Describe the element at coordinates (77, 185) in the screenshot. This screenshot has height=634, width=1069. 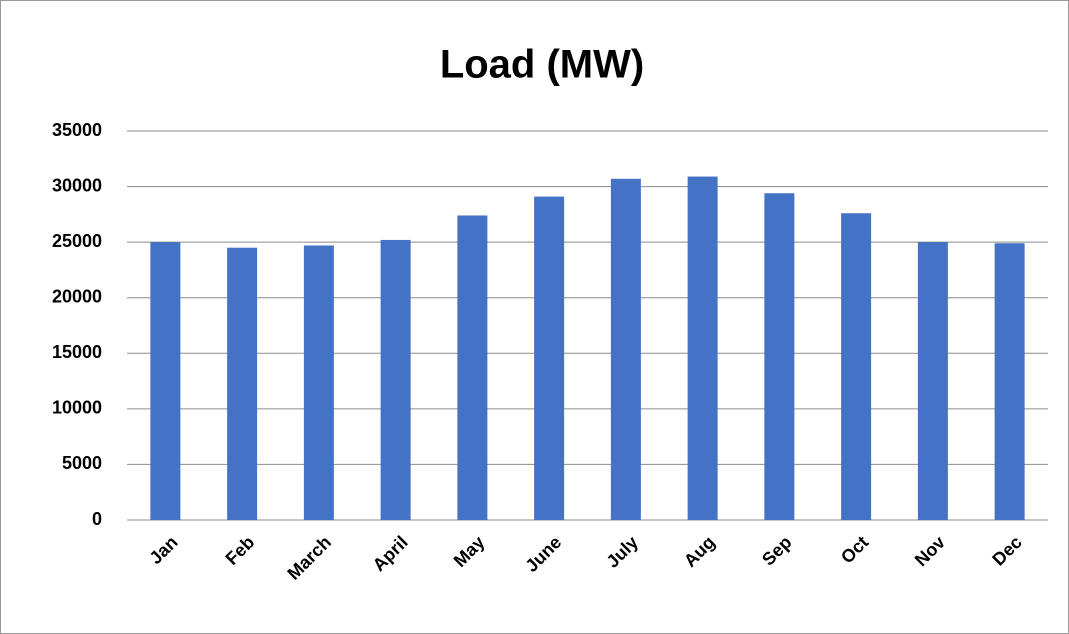
I see `y-tick-label: 30000` at that location.